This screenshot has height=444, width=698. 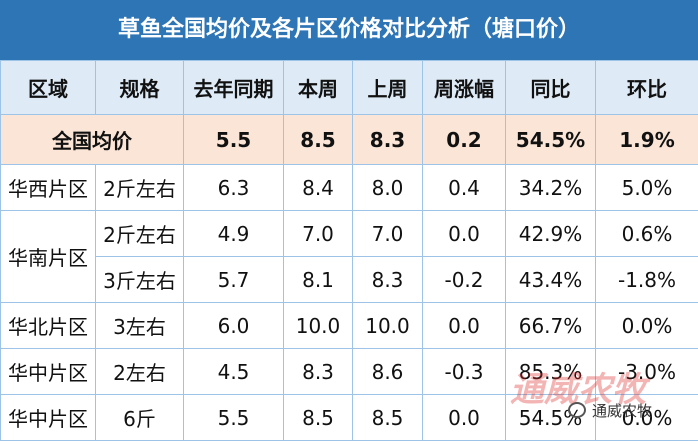 What do you see at coordinates (349, 30) in the screenshot?
I see `title: 草鱼全国均价及各片区价格对比分析（塘口价）` at bounding box center [349, 30].